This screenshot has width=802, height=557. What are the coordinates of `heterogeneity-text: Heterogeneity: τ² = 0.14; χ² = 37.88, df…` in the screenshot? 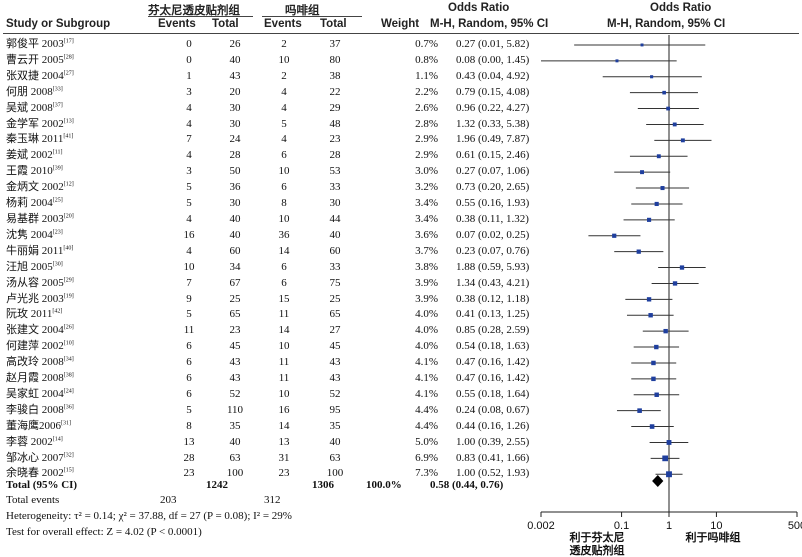 It's located at (149, 516).